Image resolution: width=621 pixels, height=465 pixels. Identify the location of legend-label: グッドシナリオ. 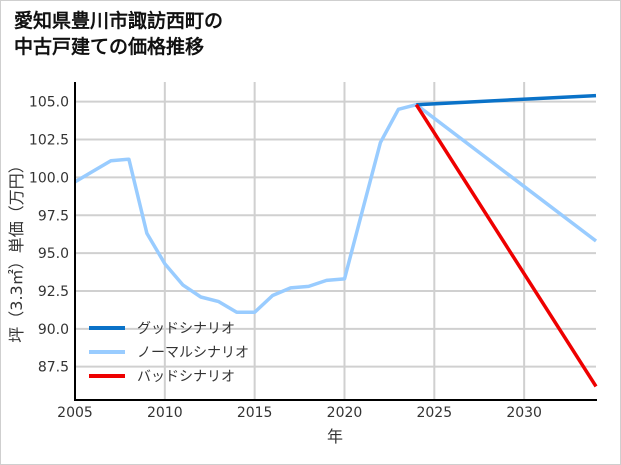
(186, 329).